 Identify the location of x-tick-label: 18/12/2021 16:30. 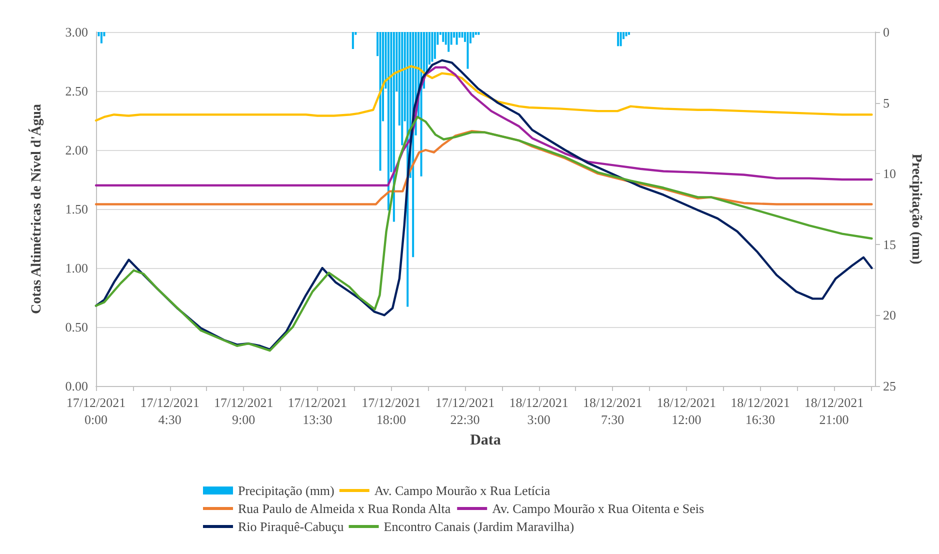
(760, 411).